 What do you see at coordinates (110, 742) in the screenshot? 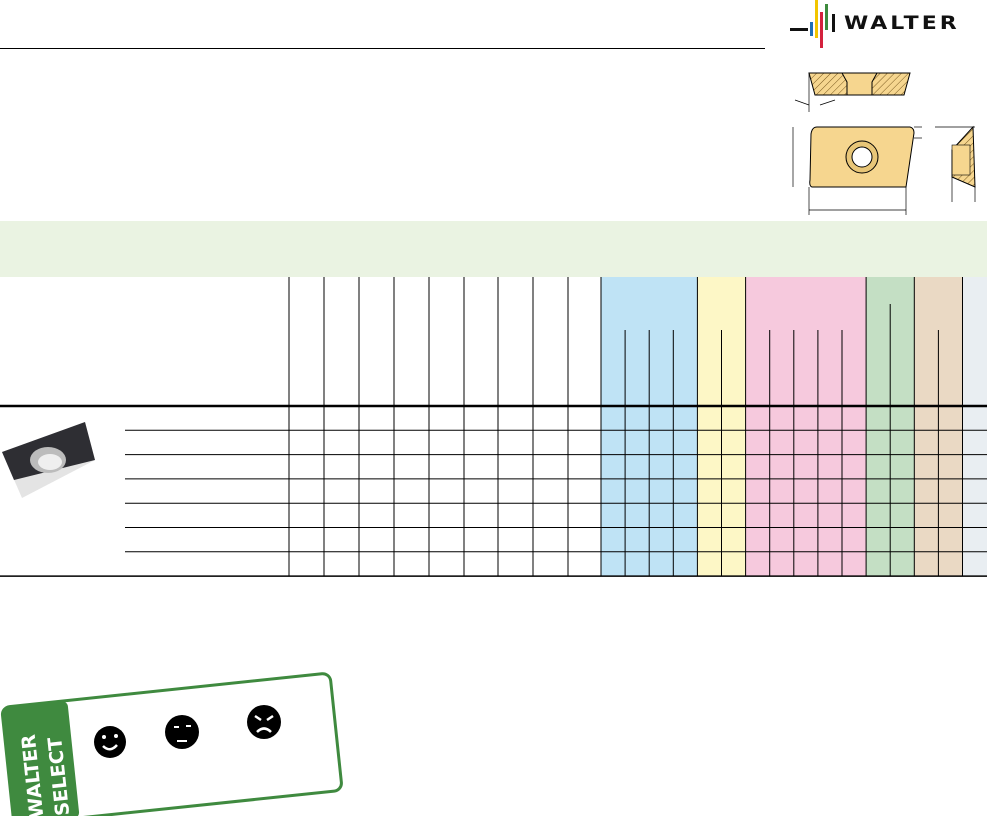
I see `happy-face-icon` at bounding box center [110, 742].